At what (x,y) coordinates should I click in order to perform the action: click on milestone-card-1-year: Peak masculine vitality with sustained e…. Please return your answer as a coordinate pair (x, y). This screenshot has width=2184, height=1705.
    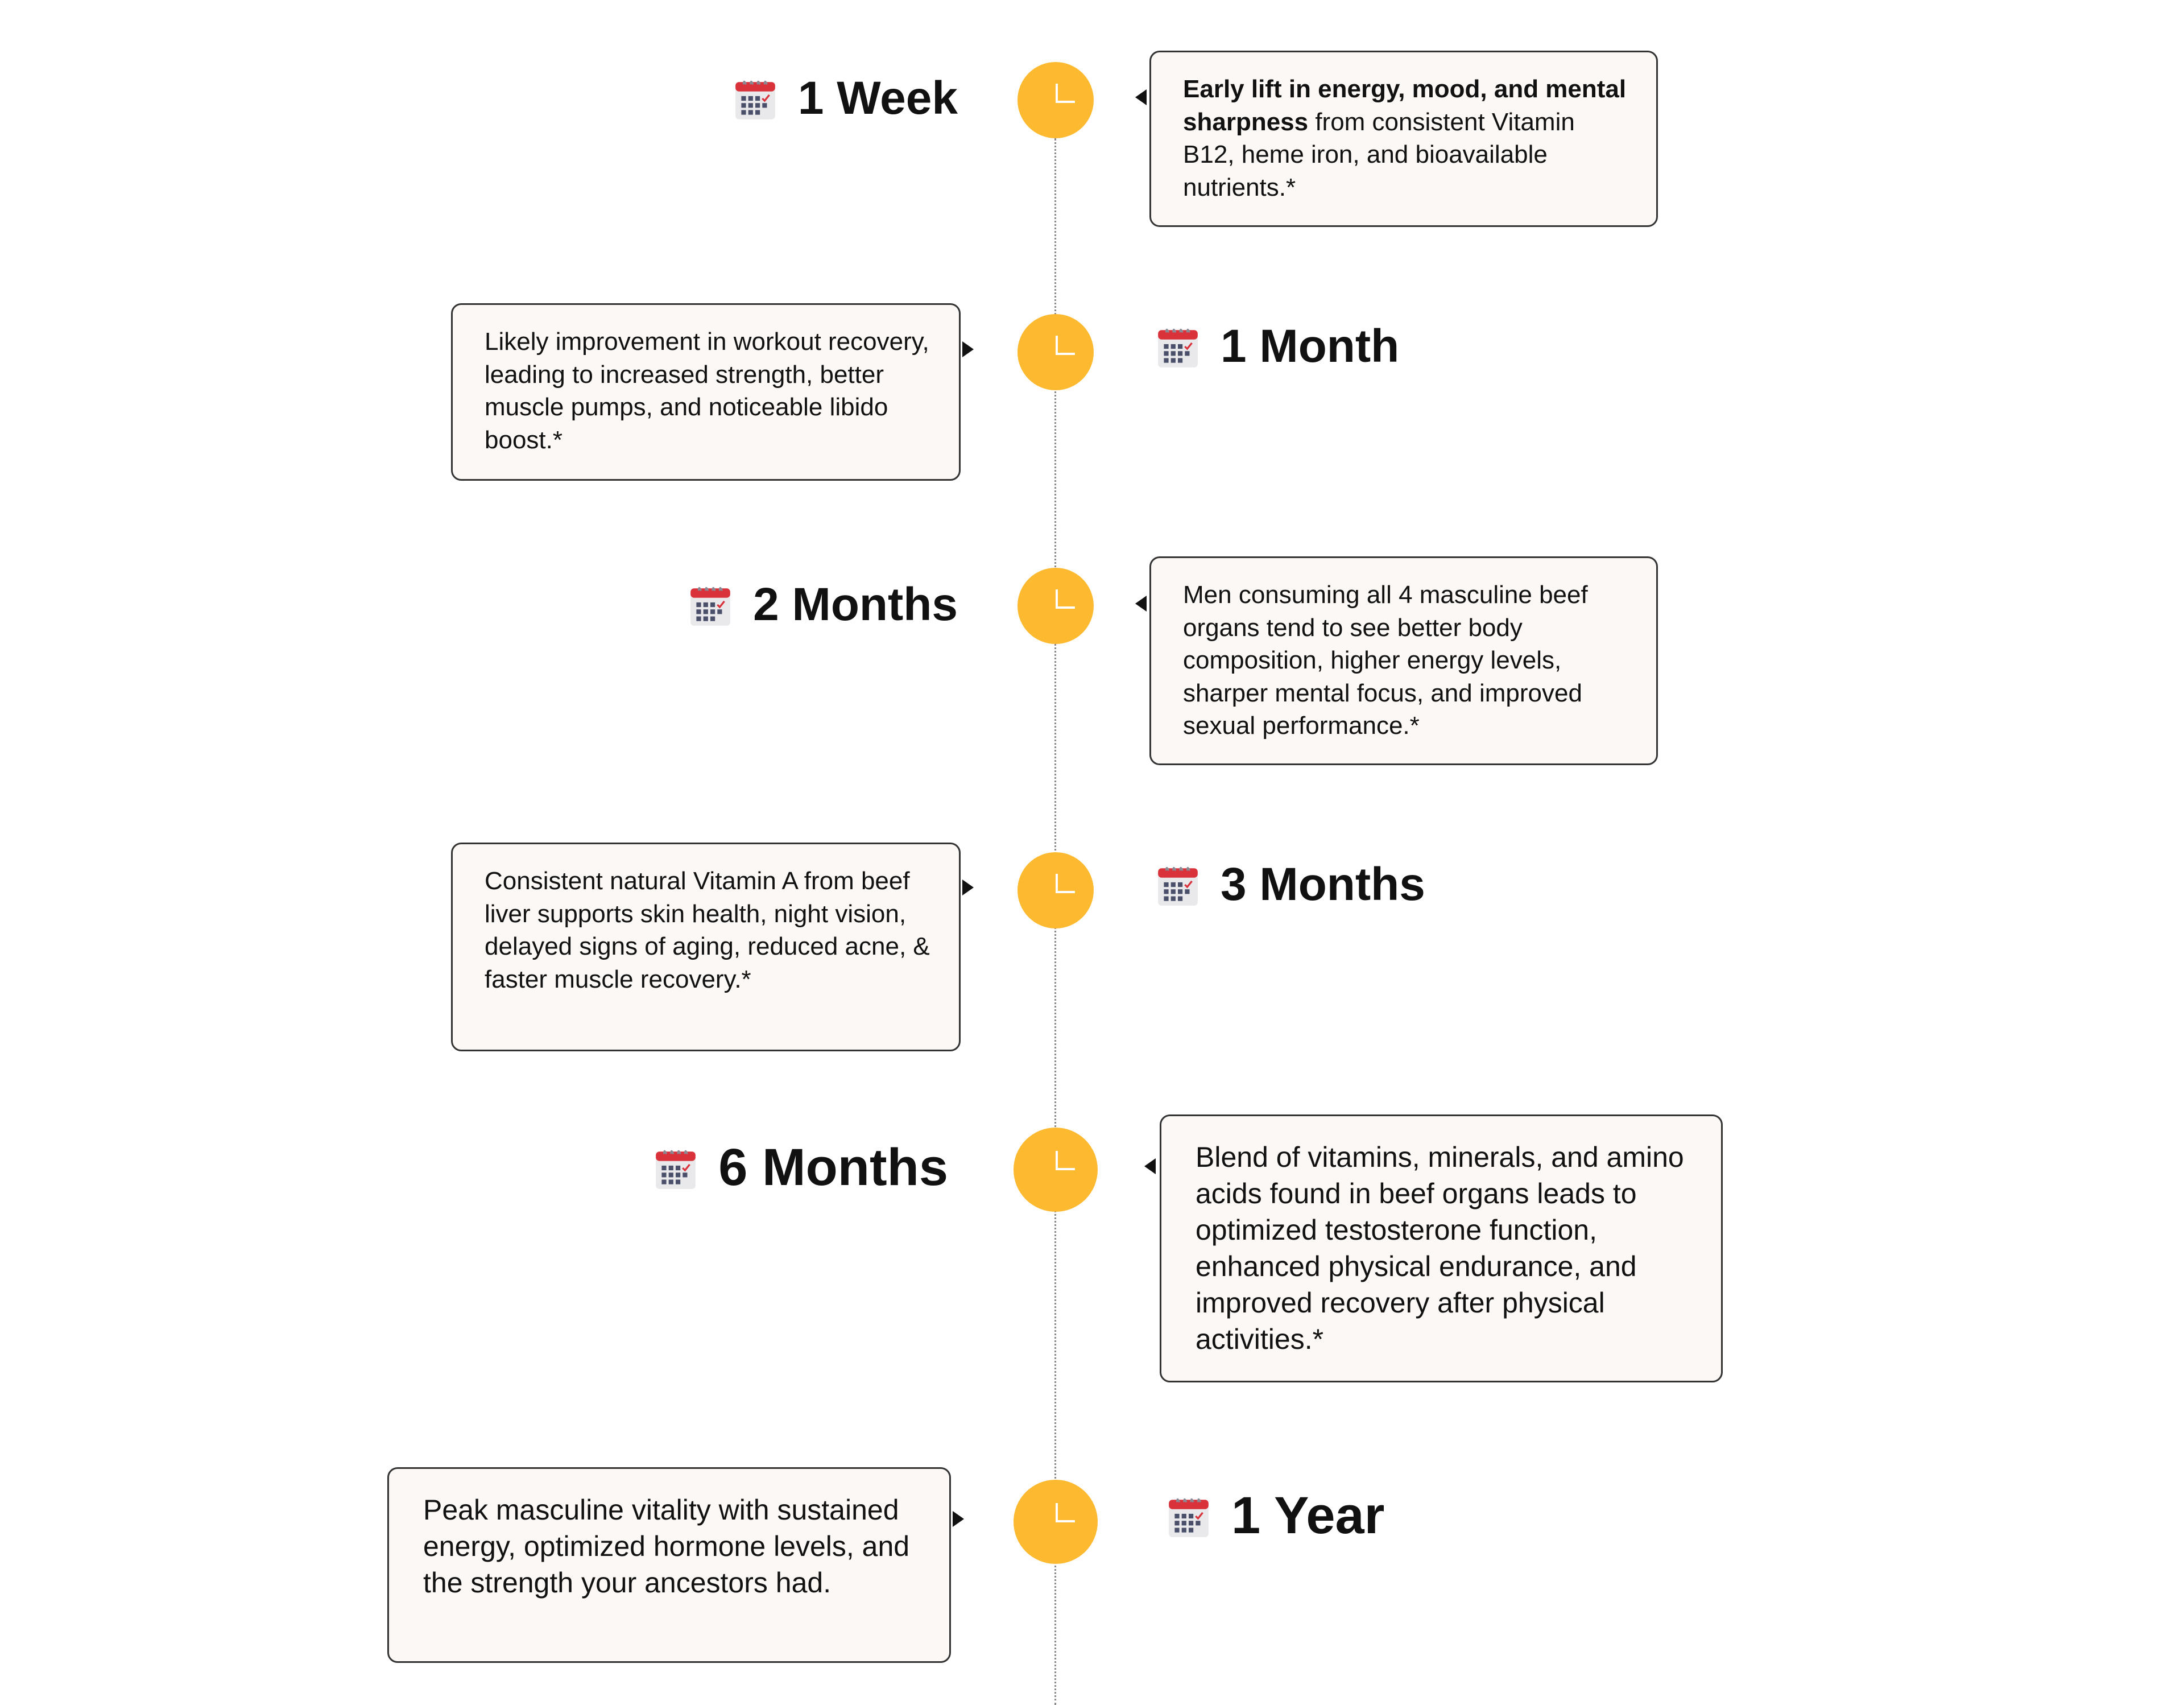
    Looking at the image, I should click on (669, 1565).